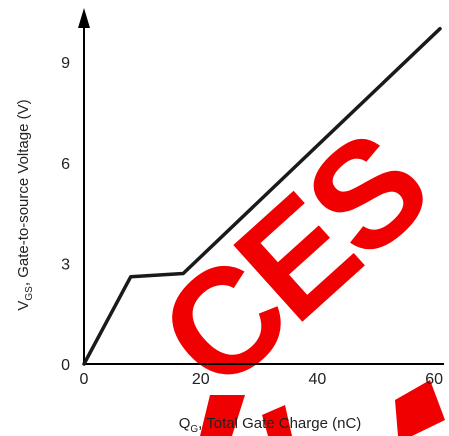 This screenshot has width=449, height=436. Describe the element at coordinates (23, 306) in the screenshot. I see `y-axis-title-main: V` at that location.